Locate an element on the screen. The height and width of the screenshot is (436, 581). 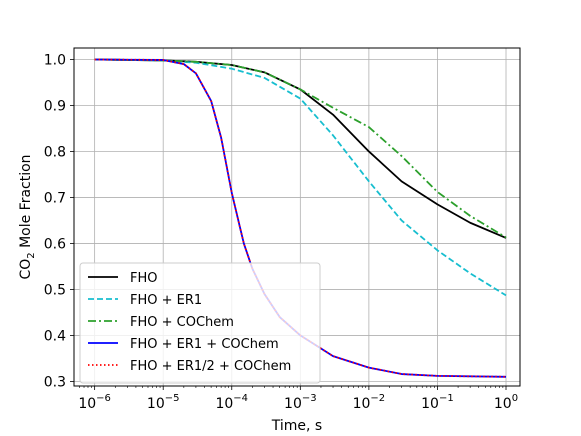
x-tick-label: 10⁻³ is located at coordinates (300, 402).